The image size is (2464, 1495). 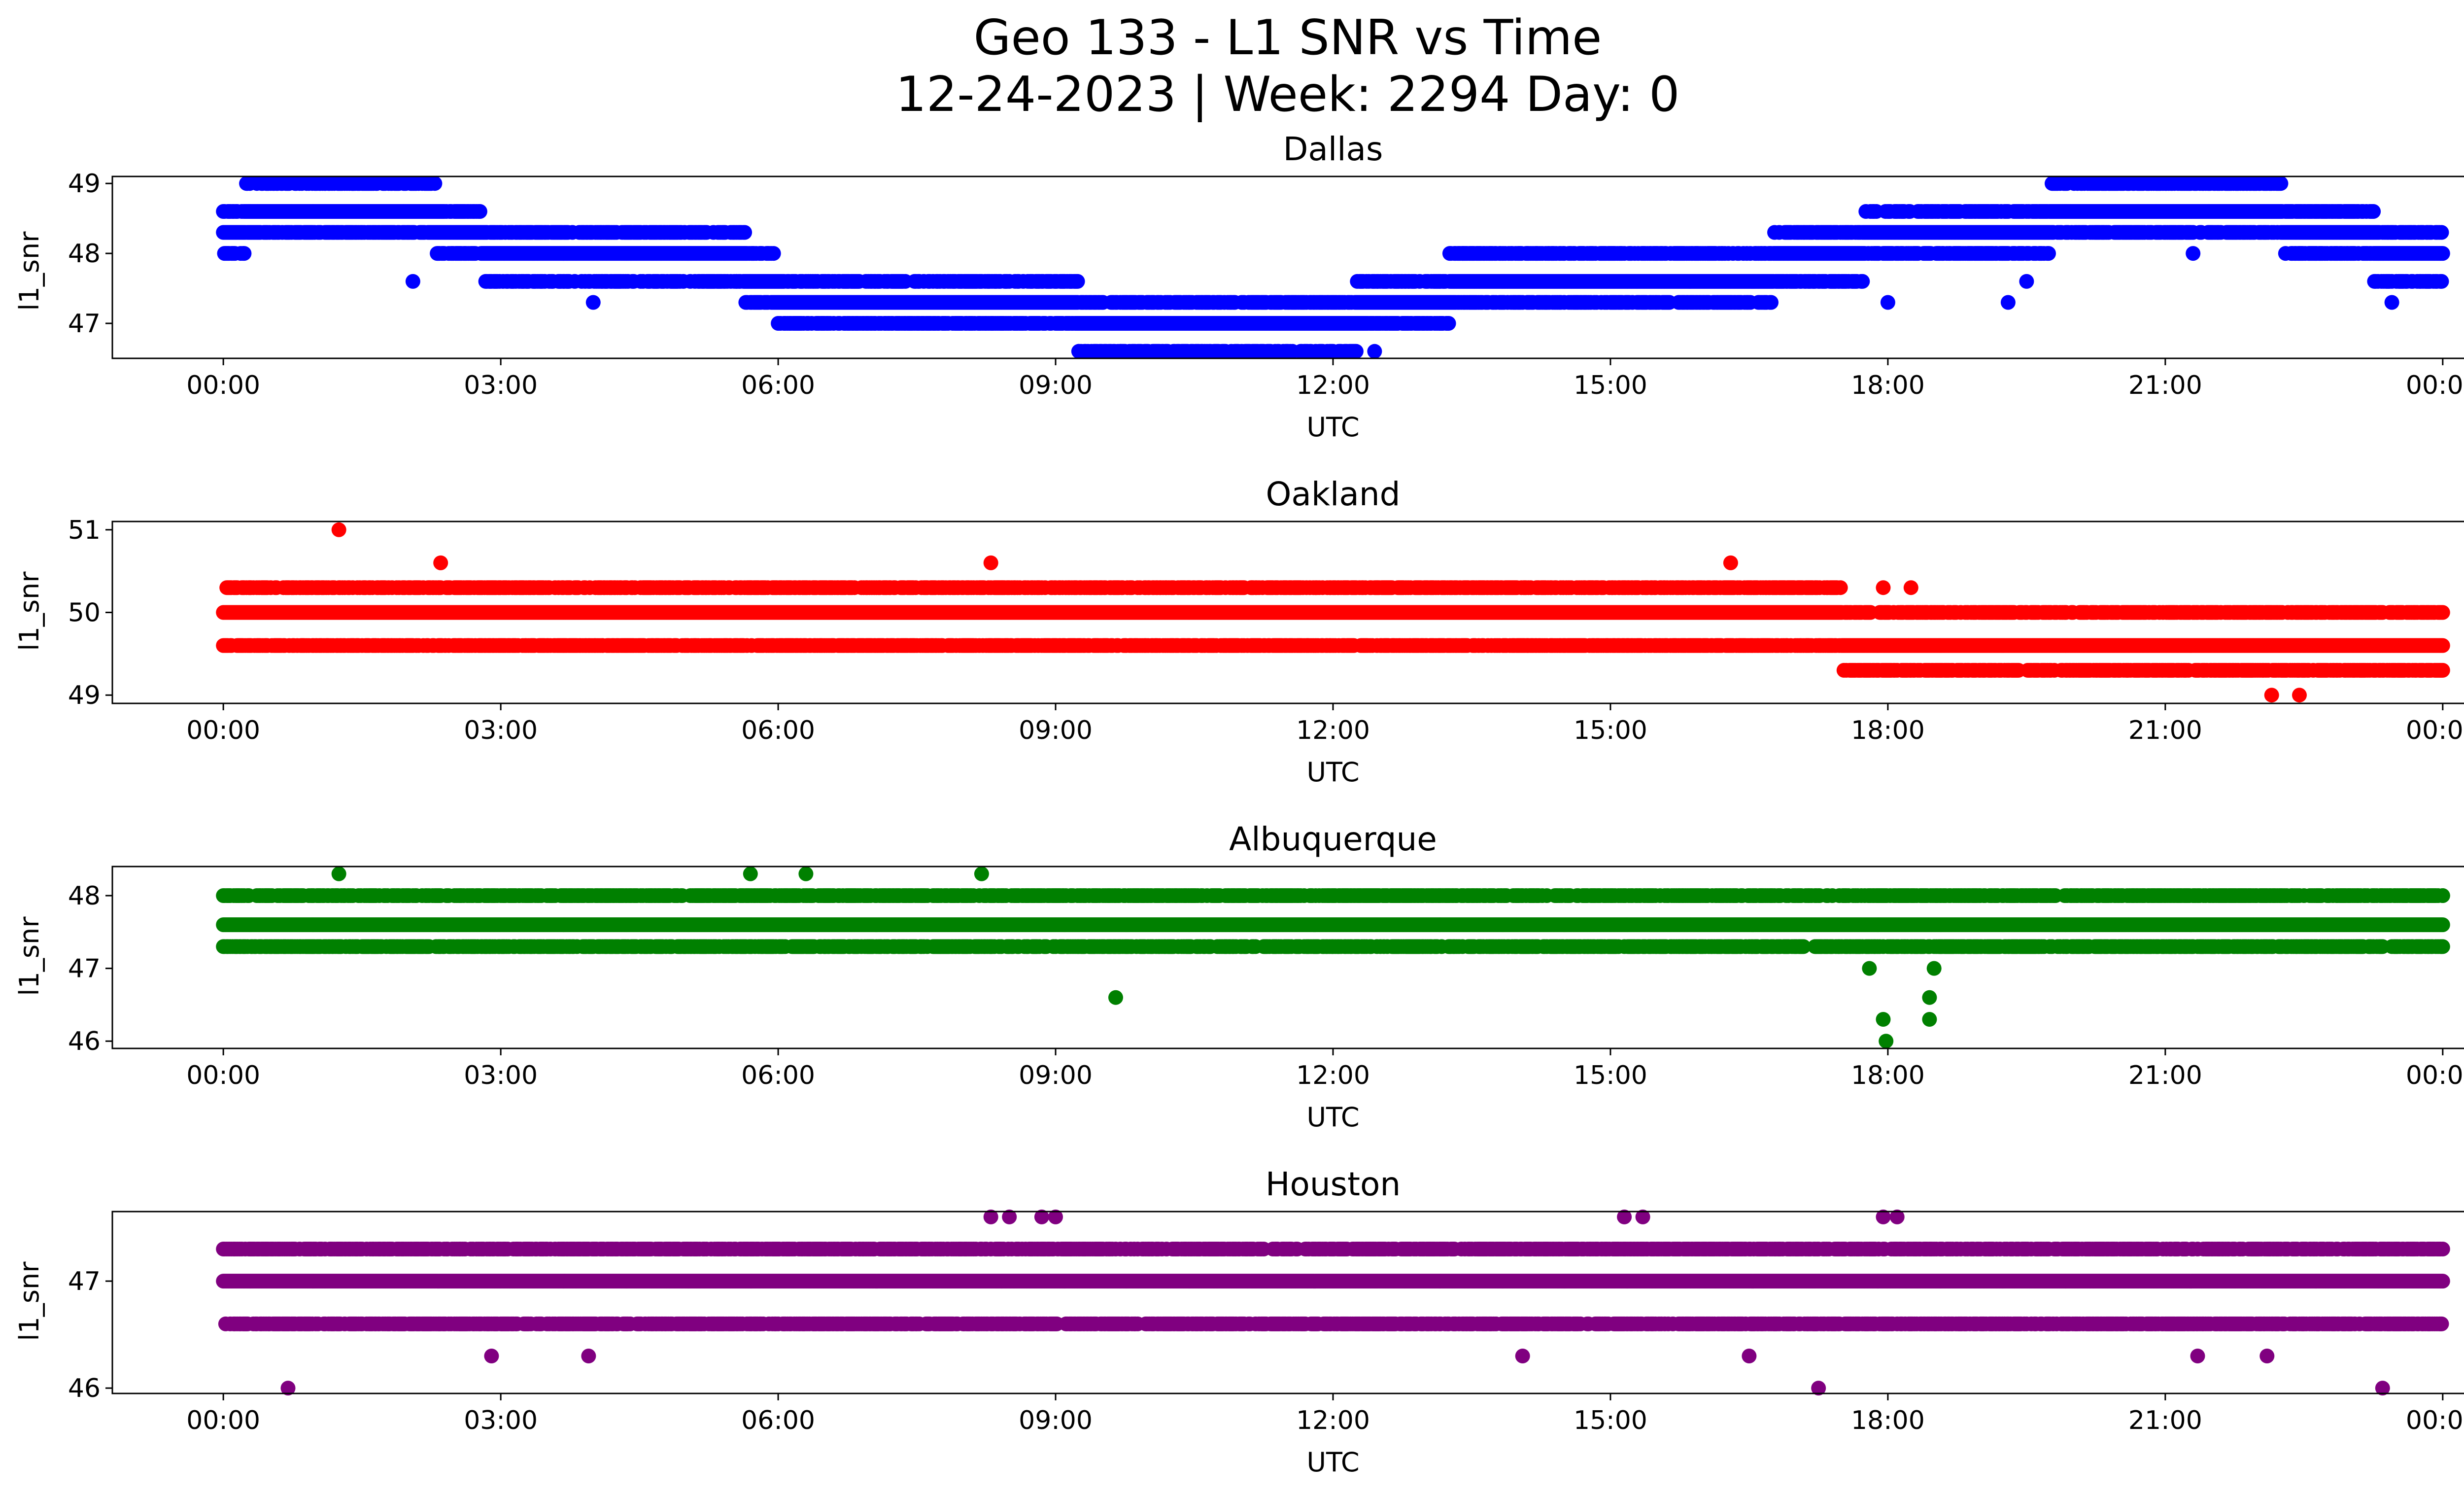 I want to click on x-tick-label: 09:00, so click(x=1056, y=385).